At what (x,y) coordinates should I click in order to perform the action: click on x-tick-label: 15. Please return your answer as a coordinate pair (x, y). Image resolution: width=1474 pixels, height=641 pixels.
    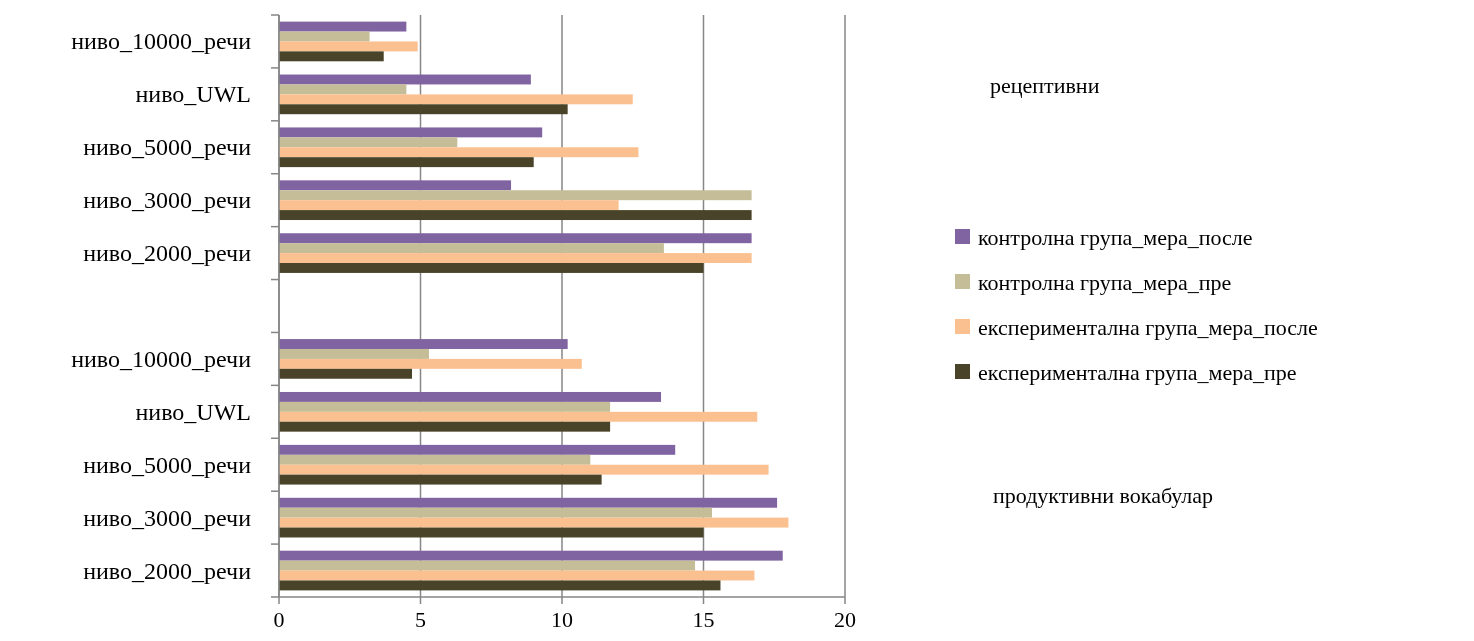
    Looking at the image, I should click on (703, 619).